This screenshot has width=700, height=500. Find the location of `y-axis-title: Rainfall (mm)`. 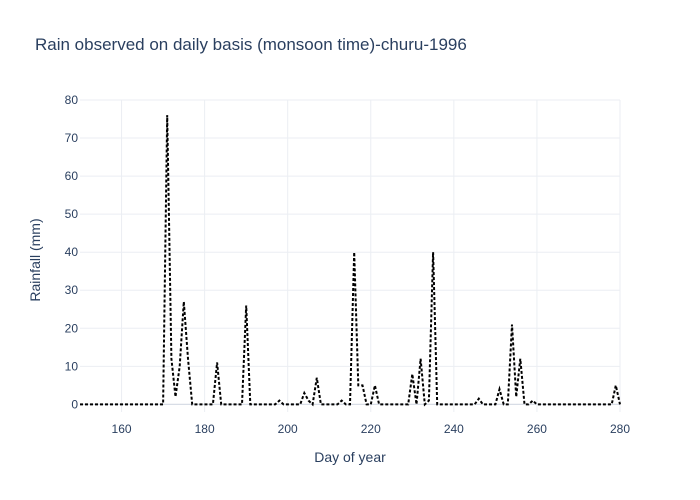

y-axis-title: Rainfall (mm) is located at coordinates (35, 259).